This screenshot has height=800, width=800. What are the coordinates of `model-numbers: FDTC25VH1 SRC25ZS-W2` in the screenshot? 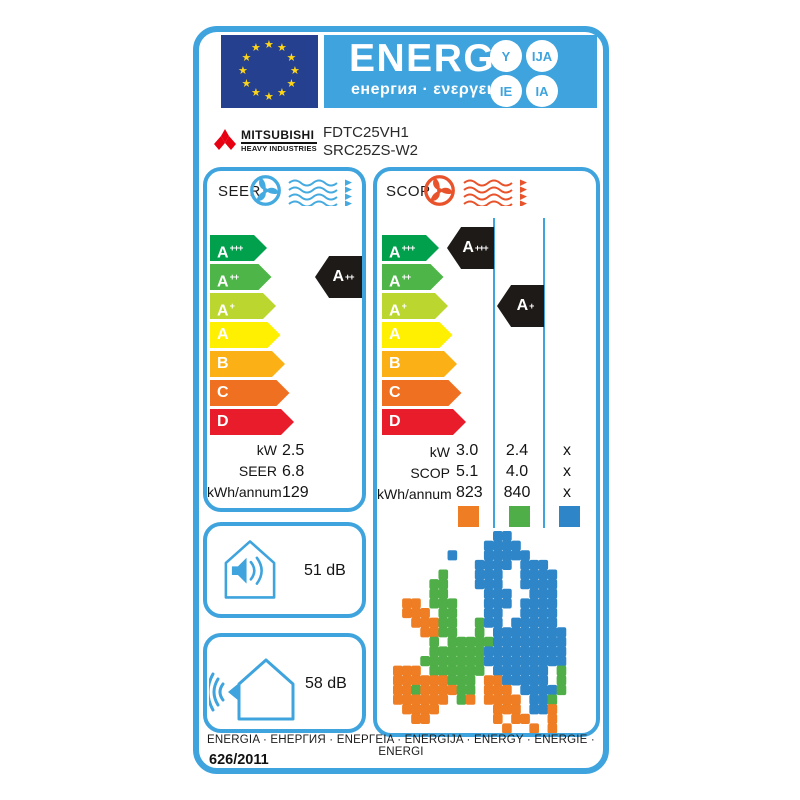 It's located at (370, 142).